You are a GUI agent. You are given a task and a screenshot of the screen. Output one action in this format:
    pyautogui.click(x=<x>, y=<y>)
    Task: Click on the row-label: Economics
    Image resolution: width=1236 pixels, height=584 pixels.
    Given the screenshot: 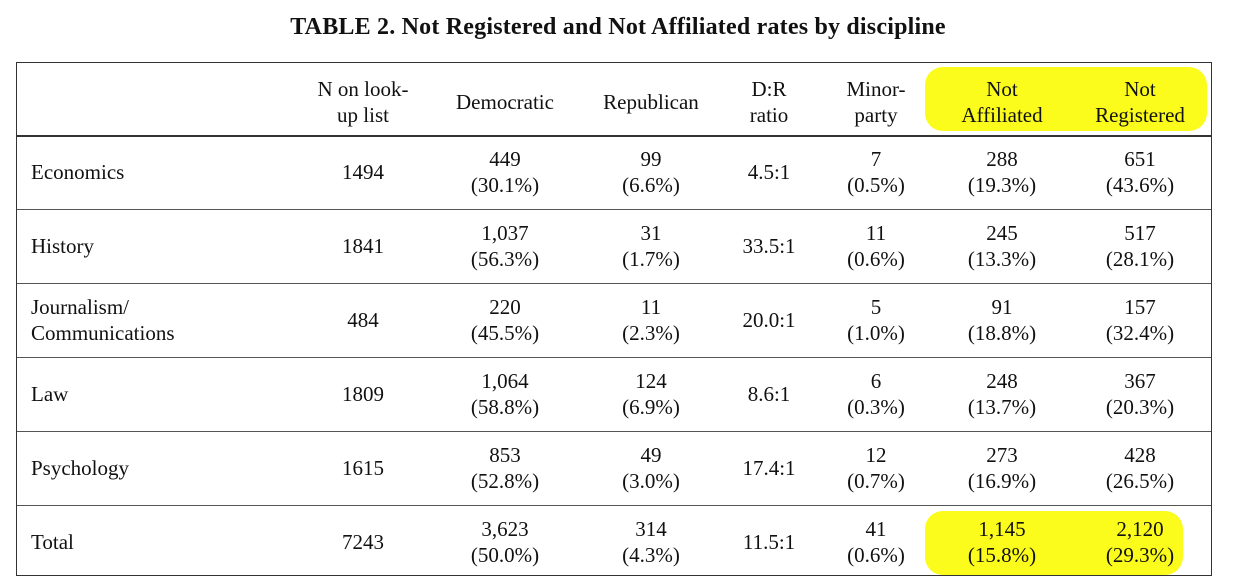 What is the action you would take?
    pyautogui.click(x=161, y=172)
    